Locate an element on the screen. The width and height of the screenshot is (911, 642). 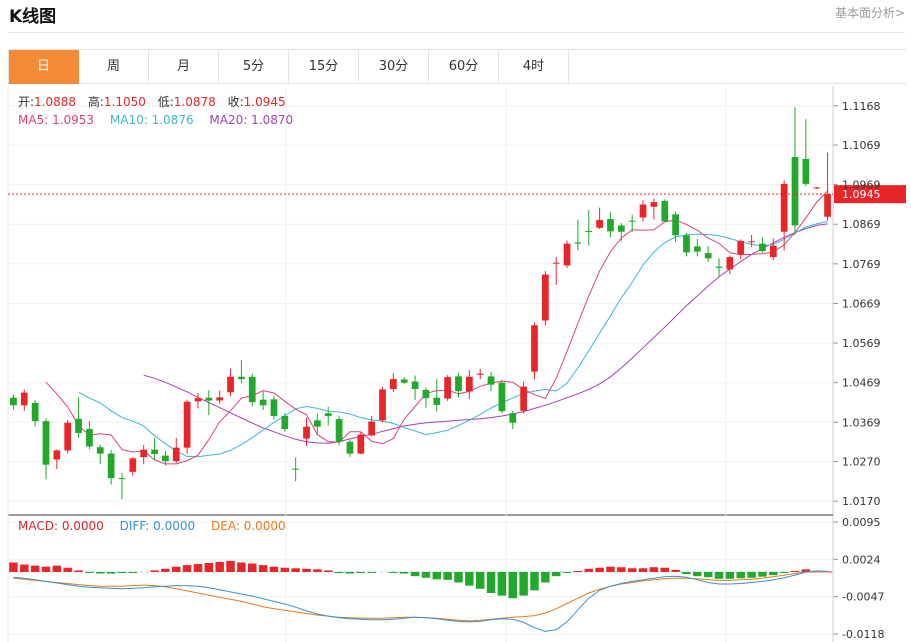
macd-lines is located at coordinates (420, 601).